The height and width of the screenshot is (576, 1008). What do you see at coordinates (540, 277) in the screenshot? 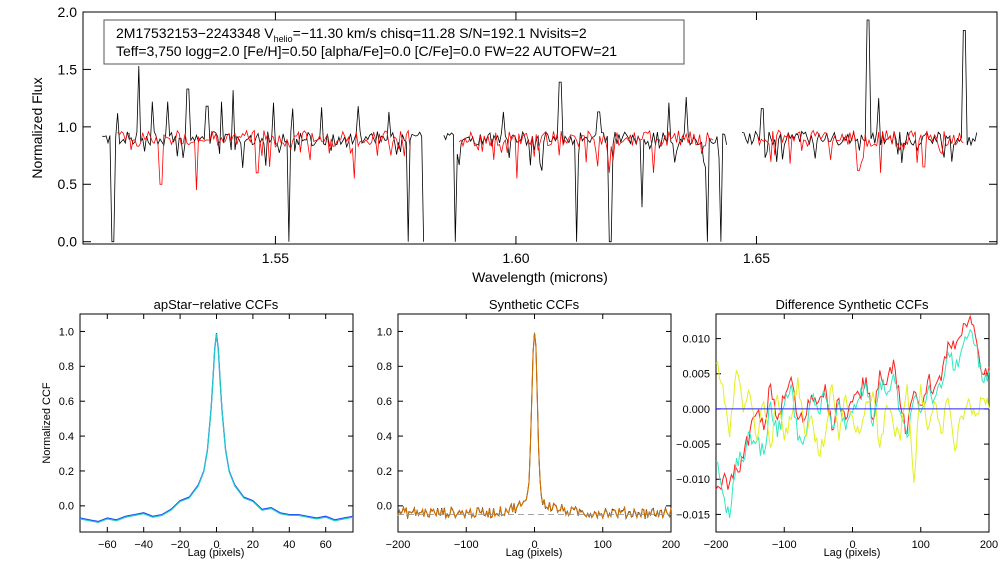
I see `spectrum-xlabel: Wavelength (microns)` at bounding box center [540, 277].